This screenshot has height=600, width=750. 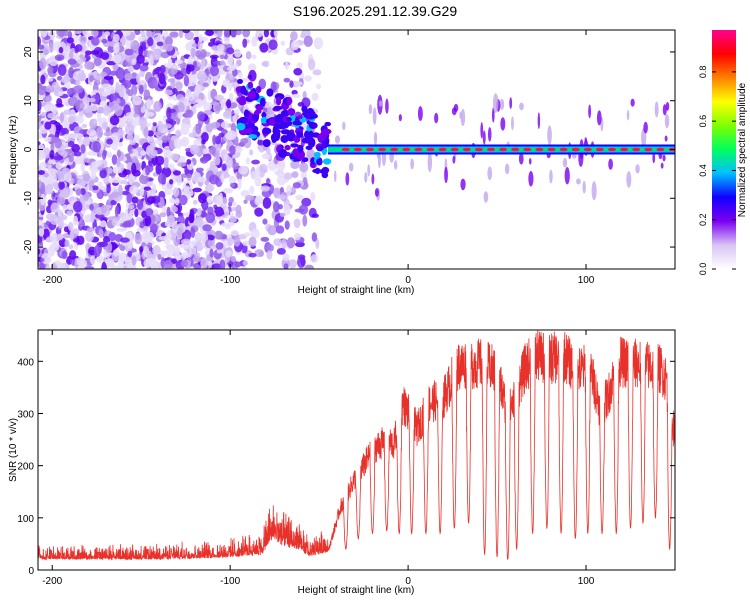 What do you see at coordinates (703, 72) in the screenshot?
I see `colorbar-tick-label: 0.8` at bounding box center [703, 72].